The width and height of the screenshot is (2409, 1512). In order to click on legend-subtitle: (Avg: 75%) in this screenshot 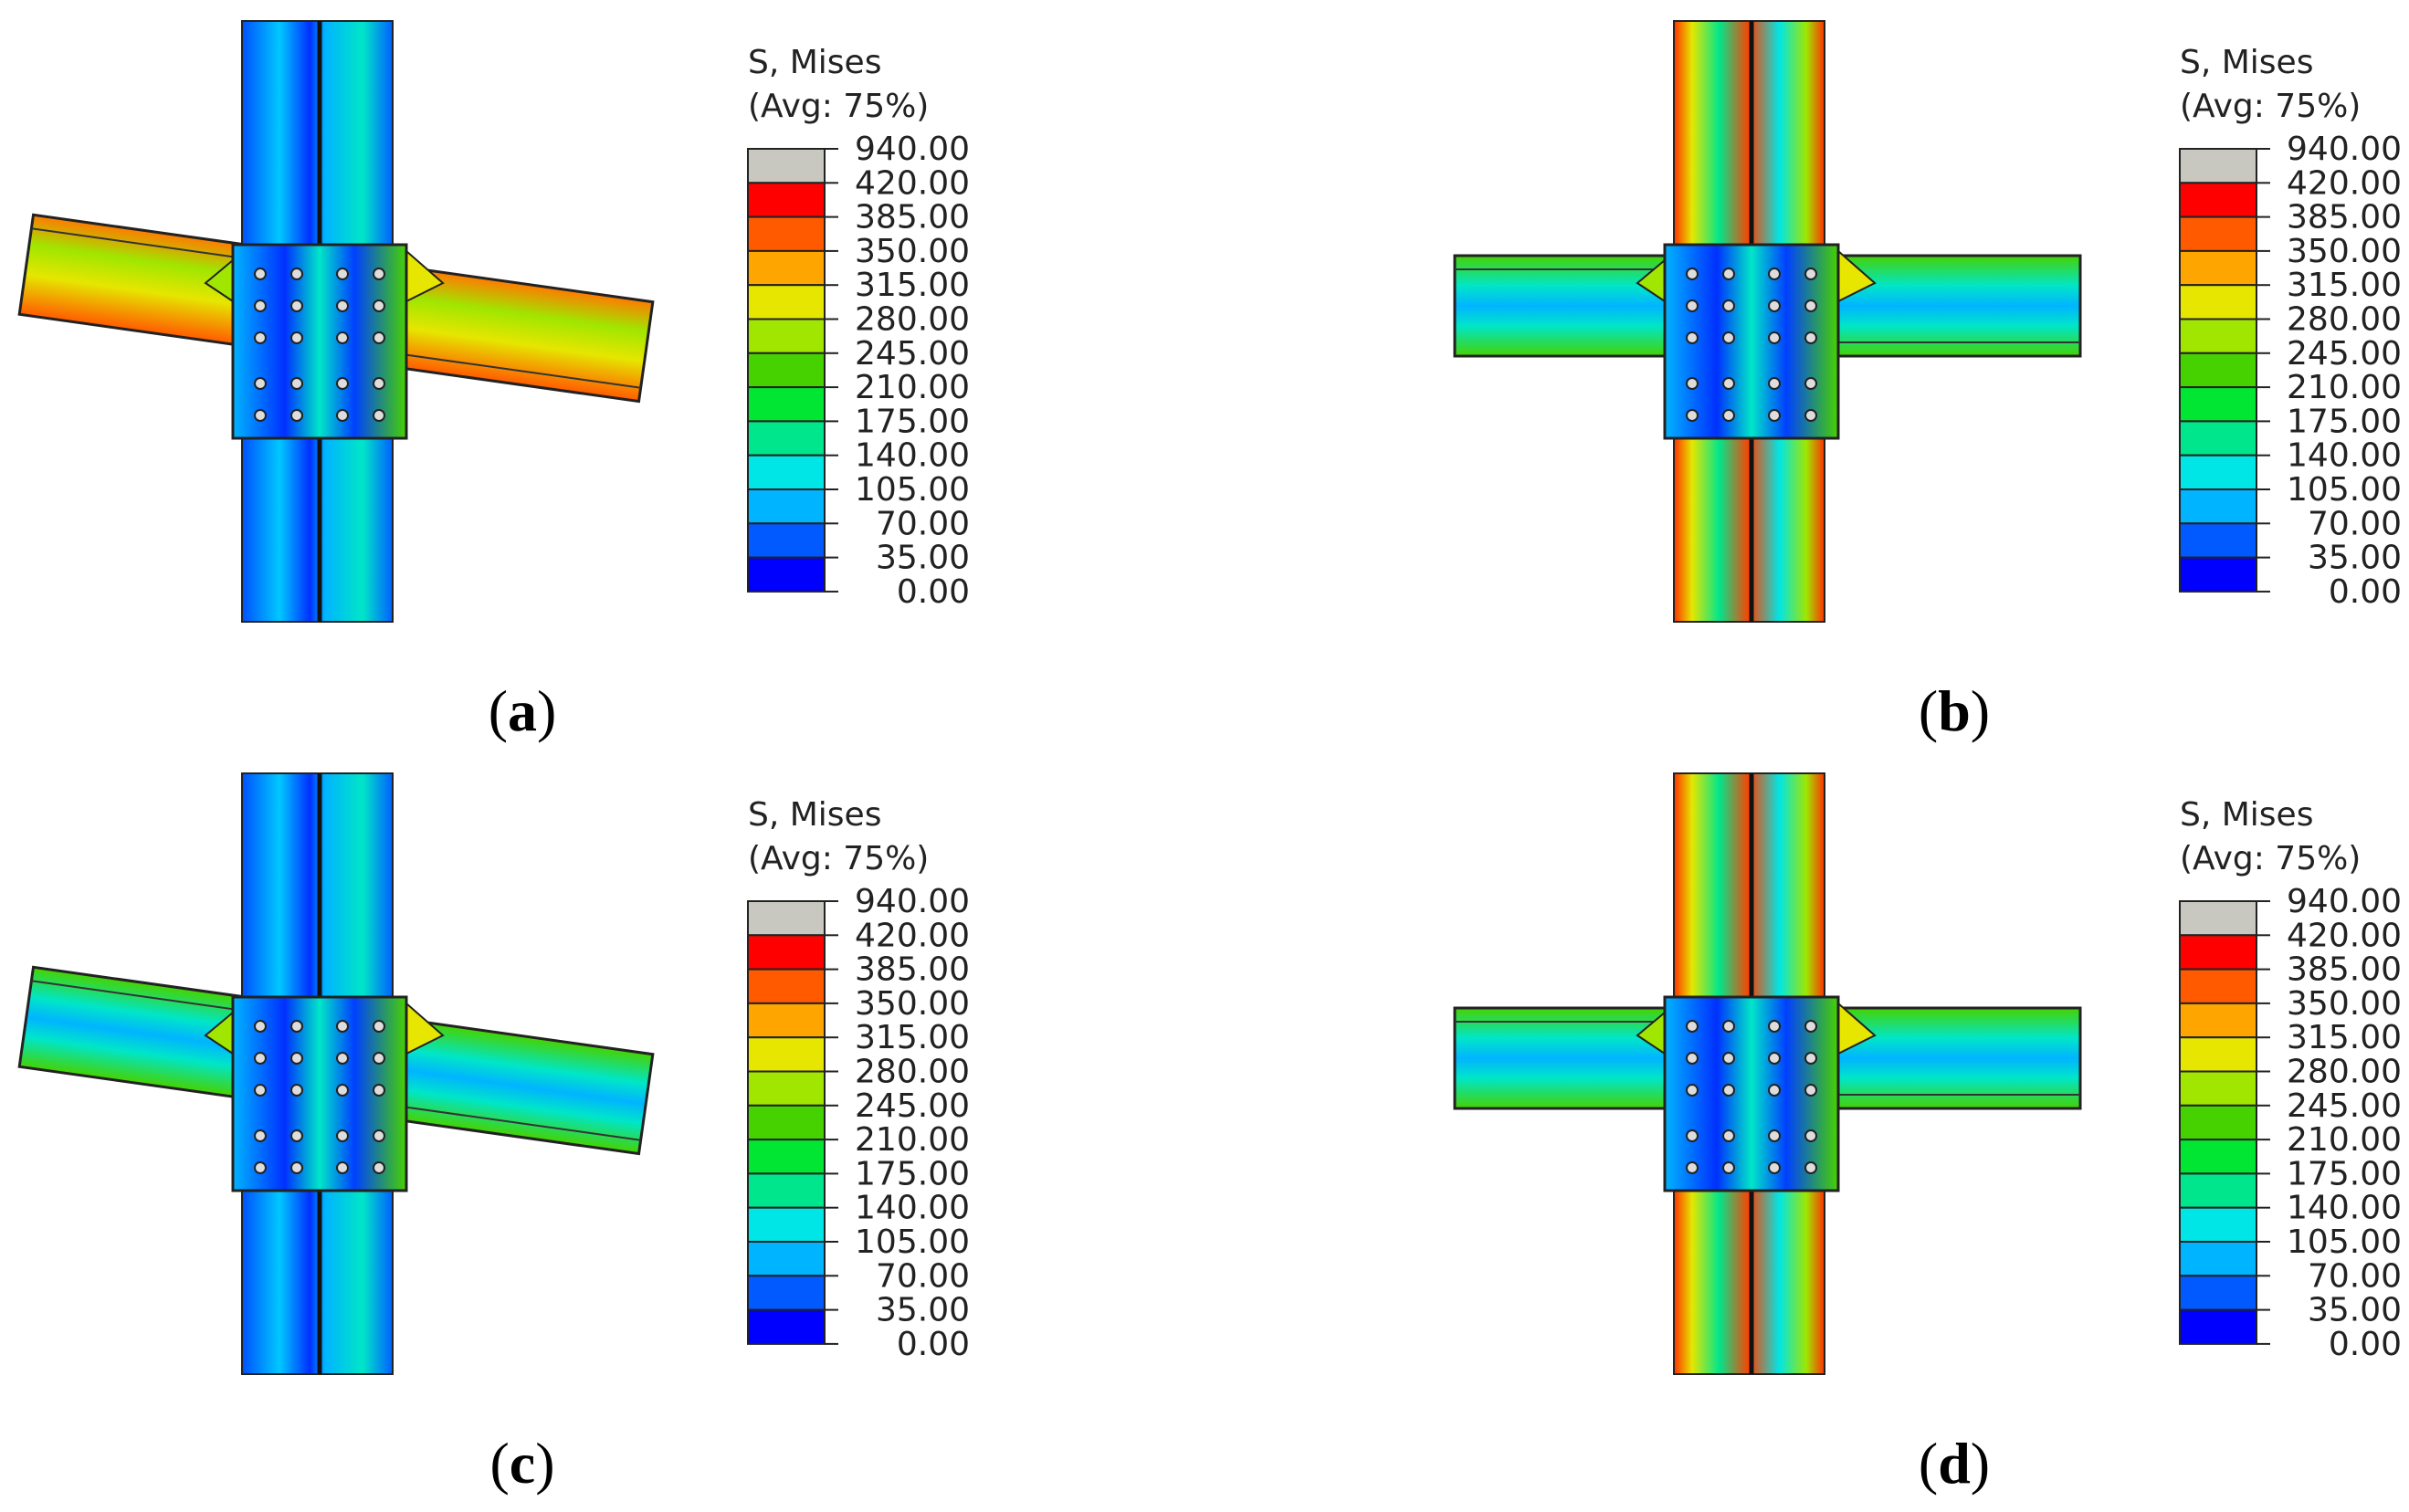, I will do `click(838, 858)`.